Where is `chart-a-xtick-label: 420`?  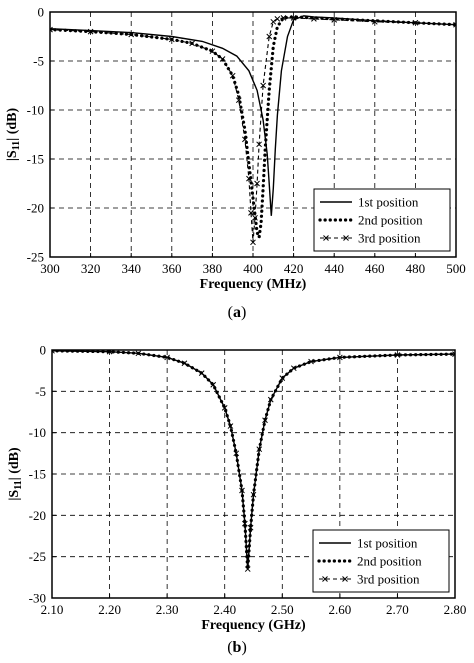
chart-a-xtick-label: 420 is located at coordinates (294, 268).